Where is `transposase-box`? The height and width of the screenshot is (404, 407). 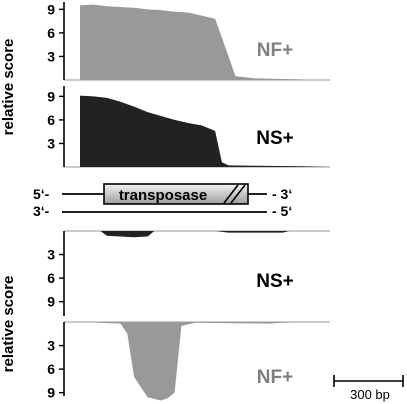
transposase-box is located at coordinates (176, 194).